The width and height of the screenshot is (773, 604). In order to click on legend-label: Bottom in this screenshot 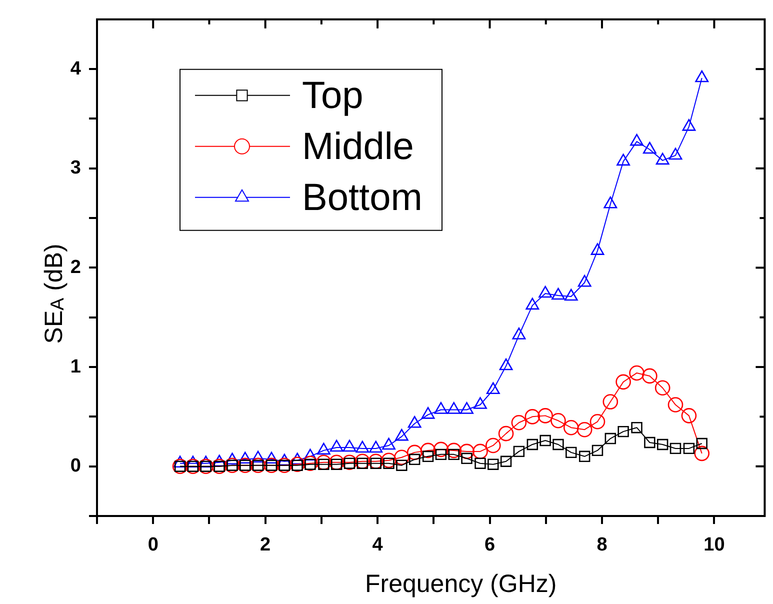, I will do `click(362, 197)`.